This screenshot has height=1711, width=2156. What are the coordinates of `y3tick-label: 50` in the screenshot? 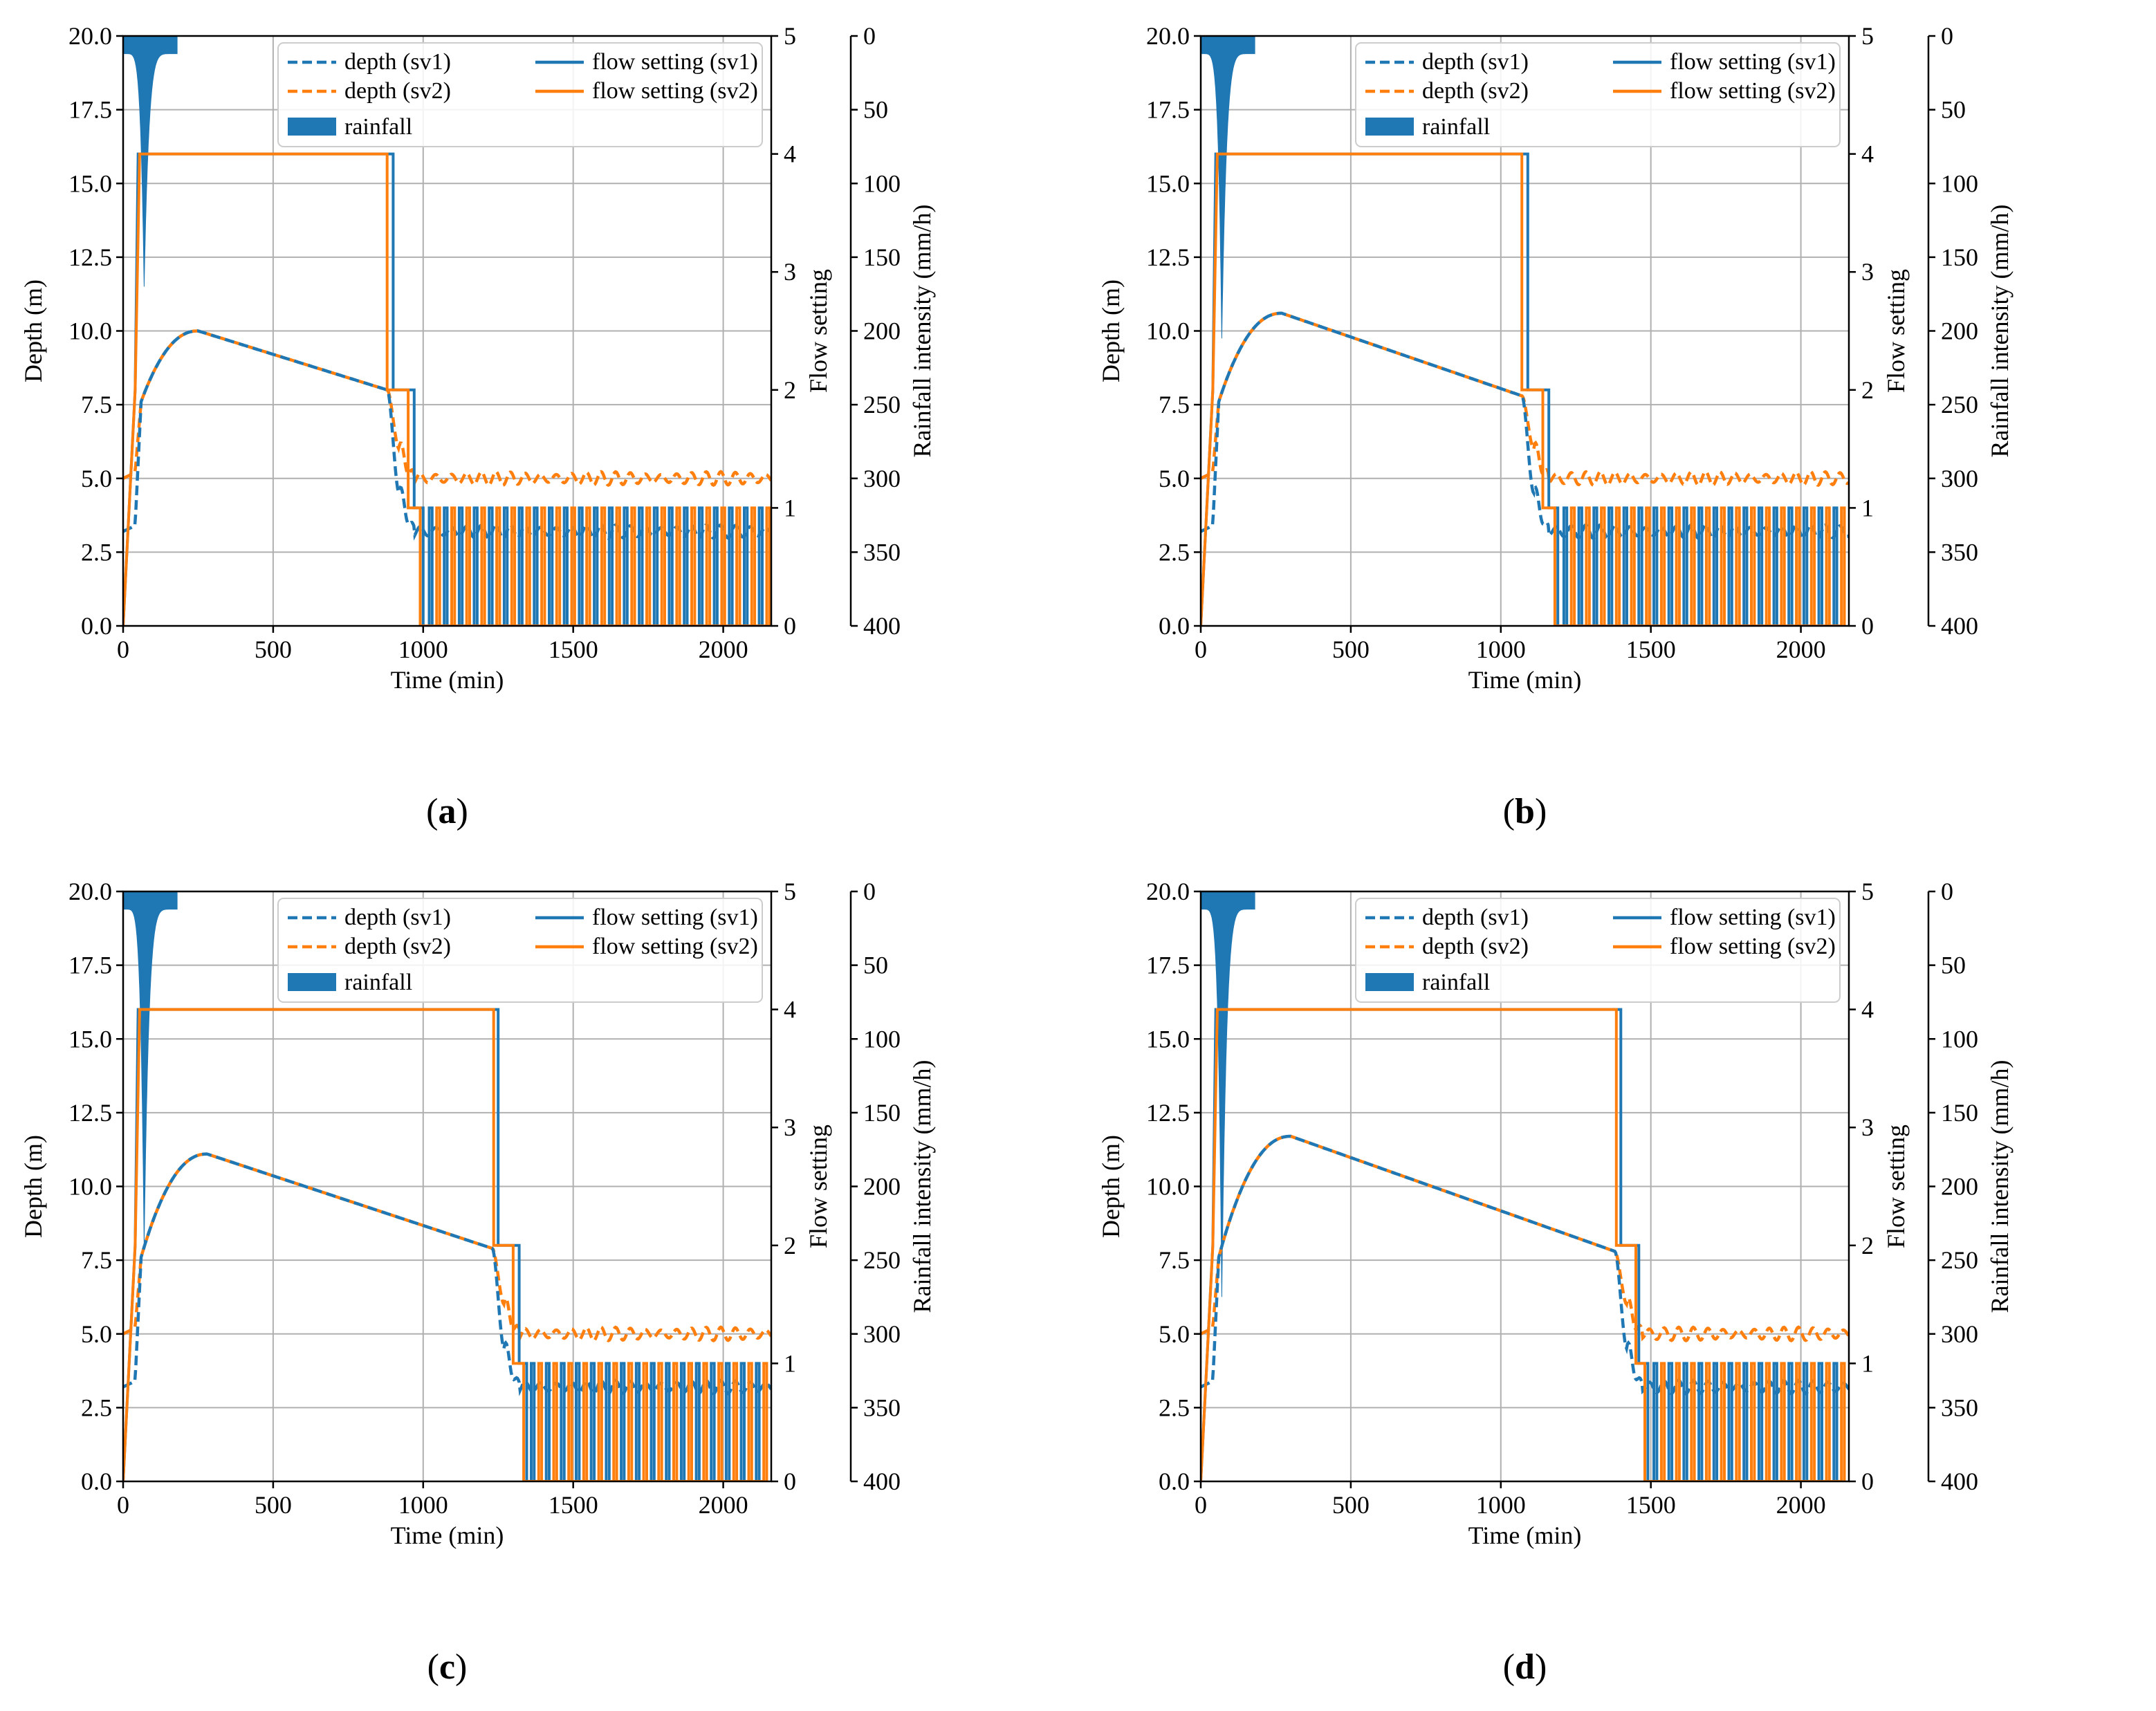 It's located at (1953, 965).